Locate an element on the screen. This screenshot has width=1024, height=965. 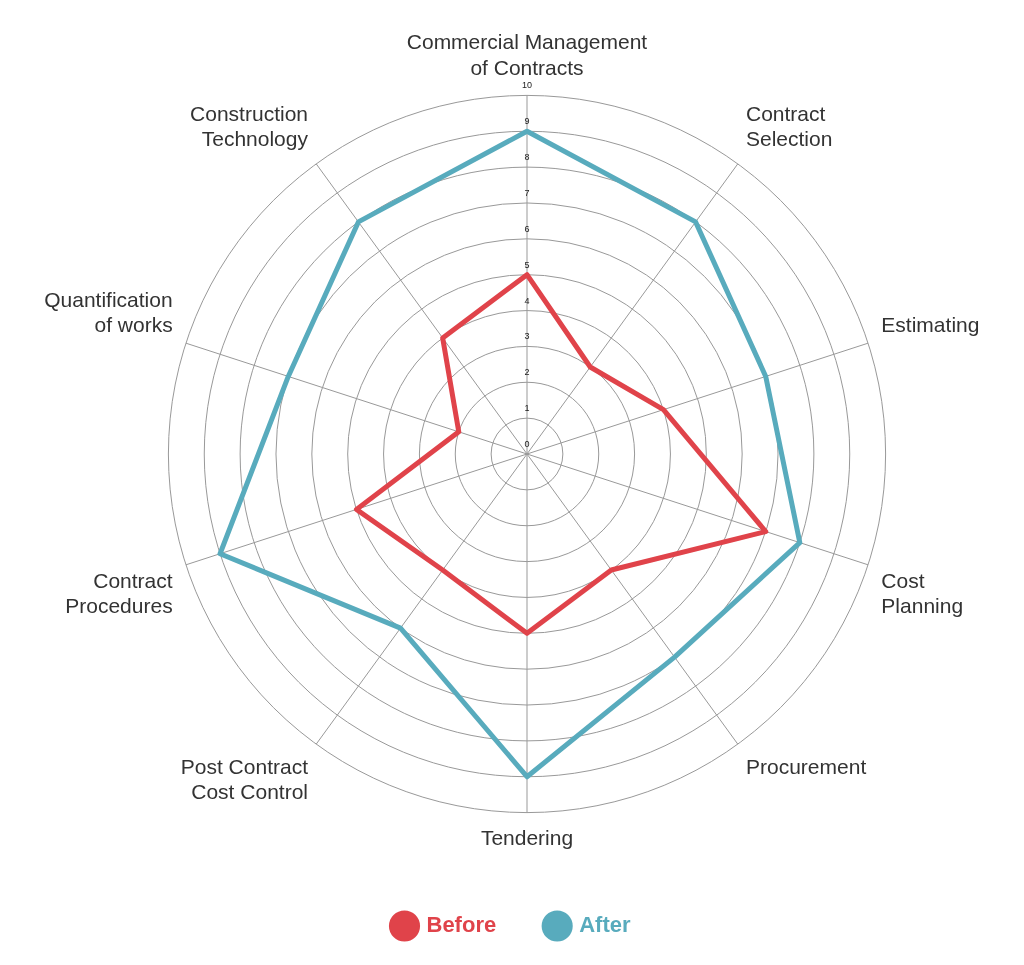
y-tick-label: 7 is located at coordinates (527, 192).